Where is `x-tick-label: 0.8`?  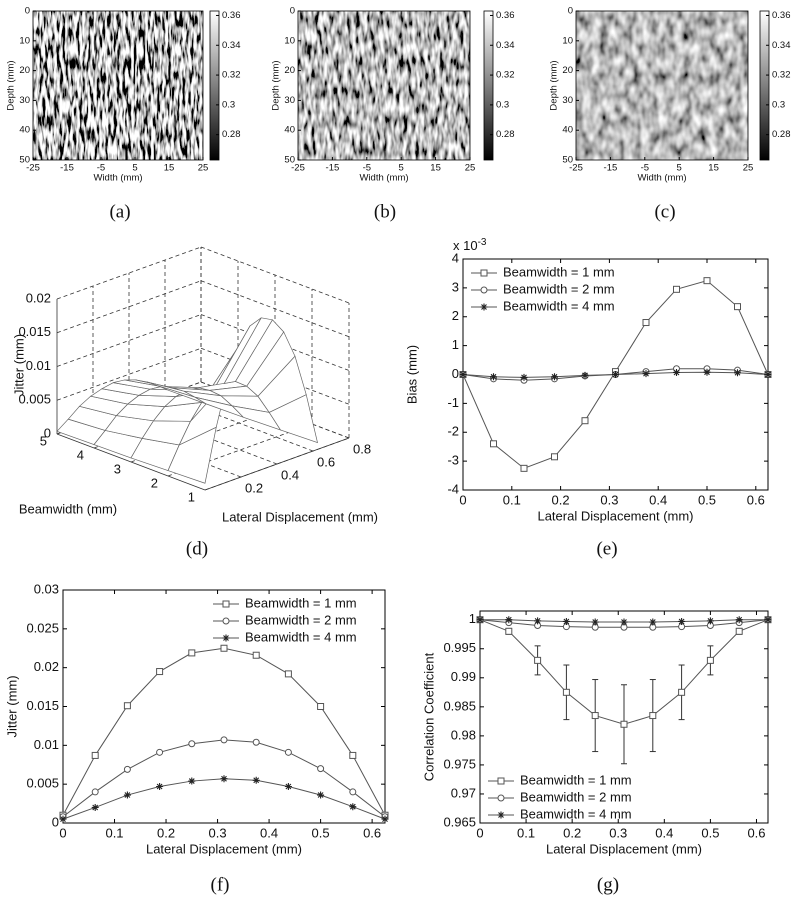 x-tick-label: 0.8 is located at coordinates (362, 448).